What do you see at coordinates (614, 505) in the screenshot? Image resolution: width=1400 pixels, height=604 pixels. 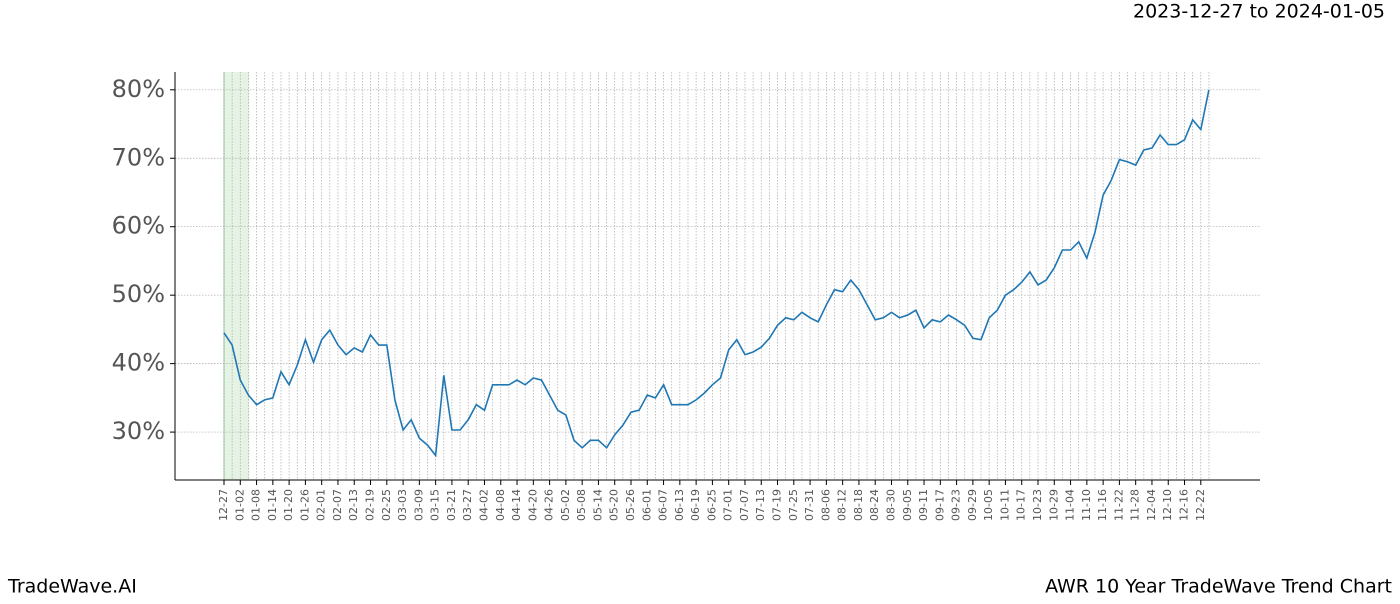 I see `x-tick-label: 05-20` at bounding box center [614, 505].